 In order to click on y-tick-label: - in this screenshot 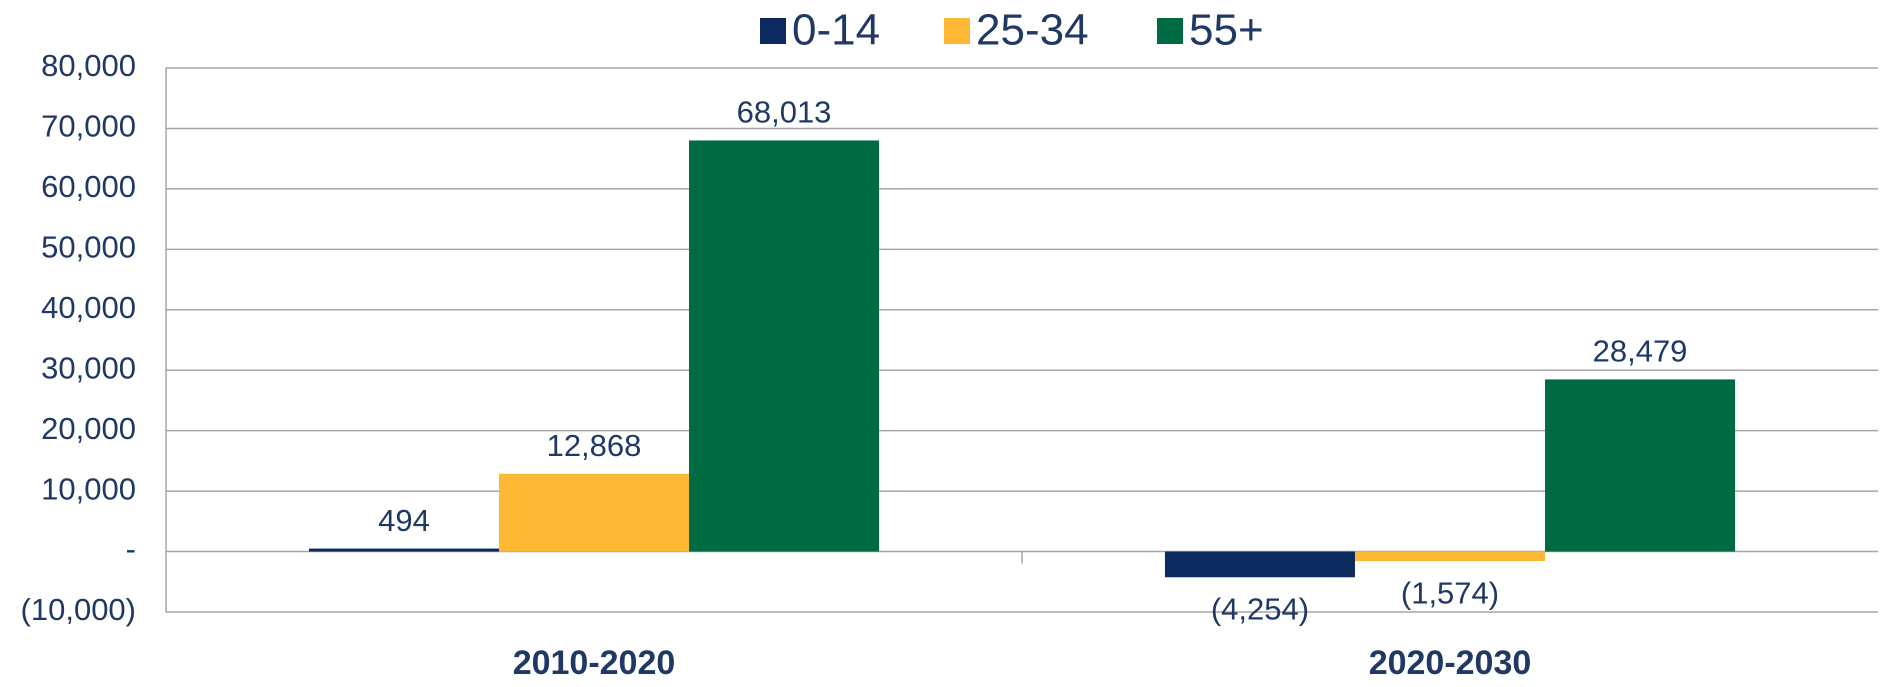, I will do `click(131, 549)`.